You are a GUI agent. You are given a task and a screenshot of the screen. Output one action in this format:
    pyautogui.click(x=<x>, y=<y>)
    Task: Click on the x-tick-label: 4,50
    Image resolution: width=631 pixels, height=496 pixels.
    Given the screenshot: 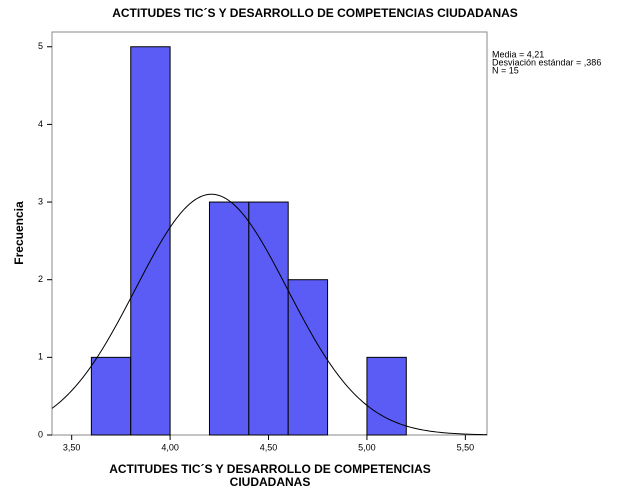 What is the action you would take?
    pyautogui.click(x=269, y=447)
    